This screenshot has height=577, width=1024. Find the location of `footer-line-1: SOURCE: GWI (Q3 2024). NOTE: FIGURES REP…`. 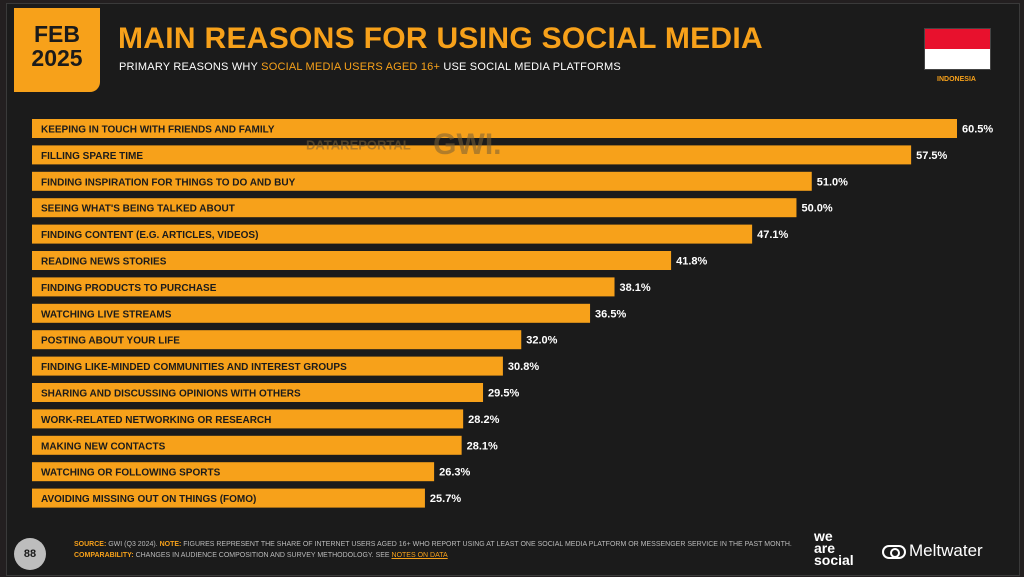

footer-line-1: SOURCE: GWI (Q3 2024). NOTE: FIGURES REP… is located at coordinates (433, 544).